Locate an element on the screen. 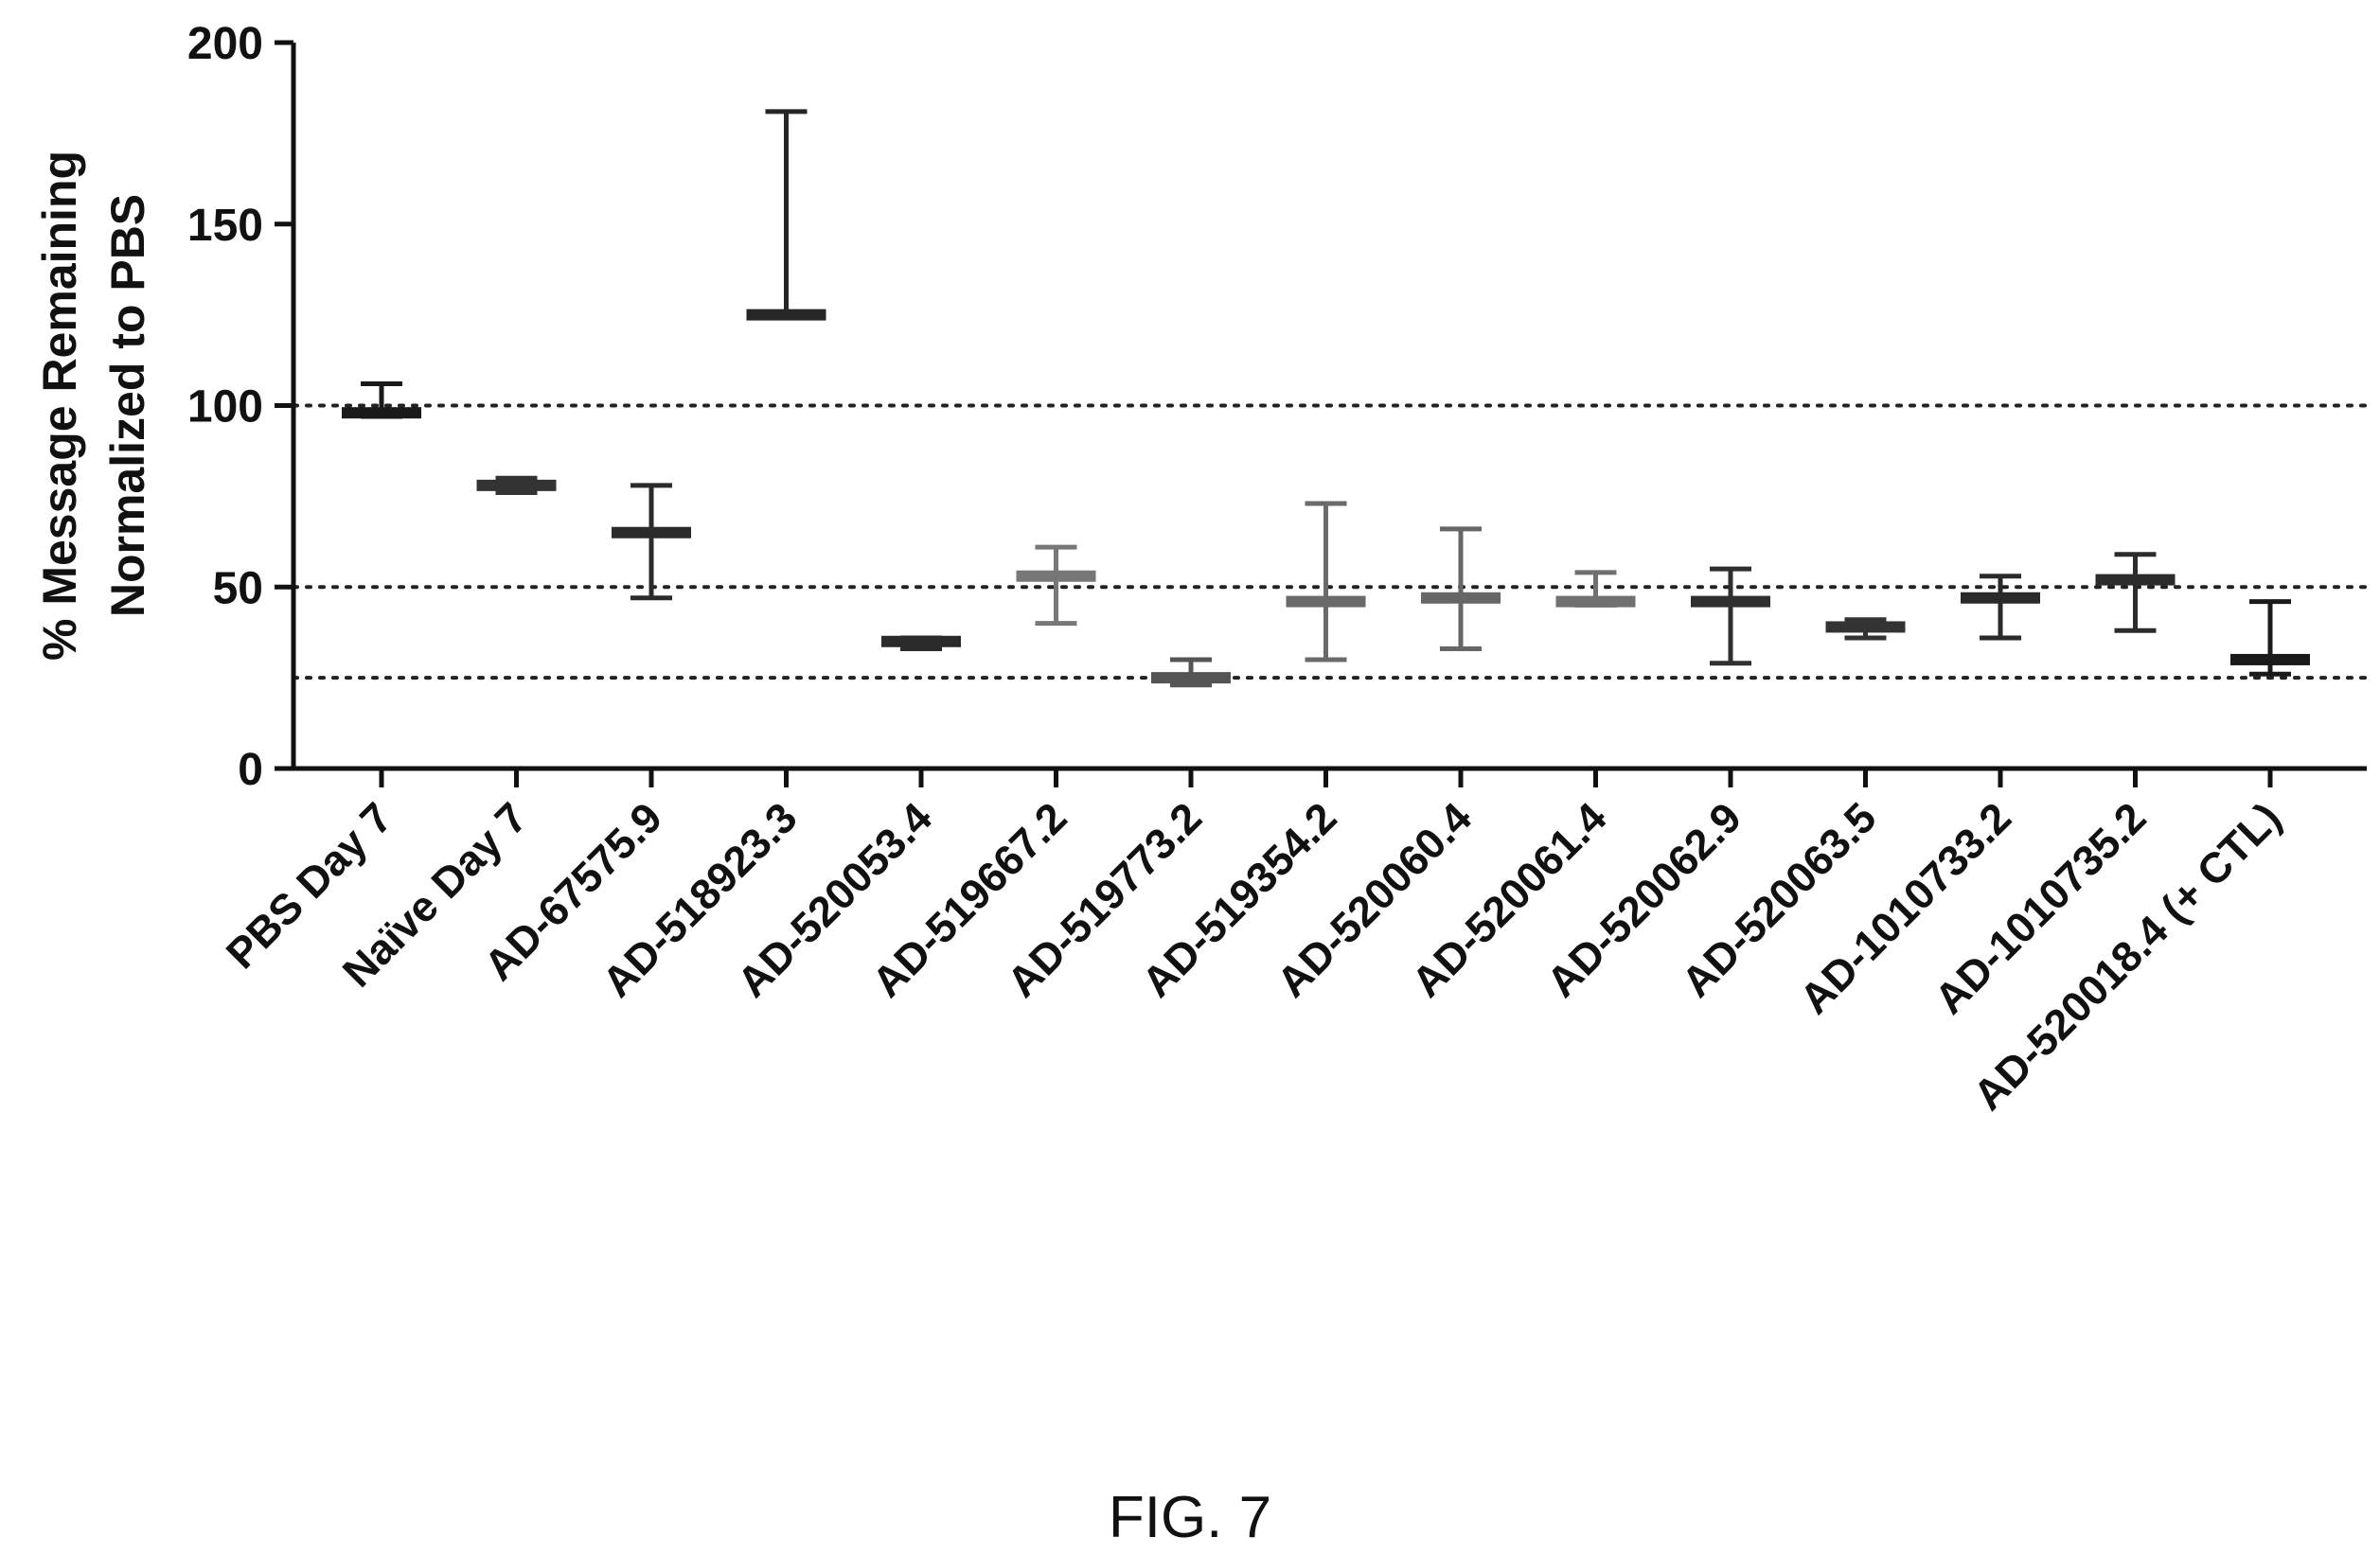  y-axis-label-line: Normalized to PBS is located at coordinates (128, 405).